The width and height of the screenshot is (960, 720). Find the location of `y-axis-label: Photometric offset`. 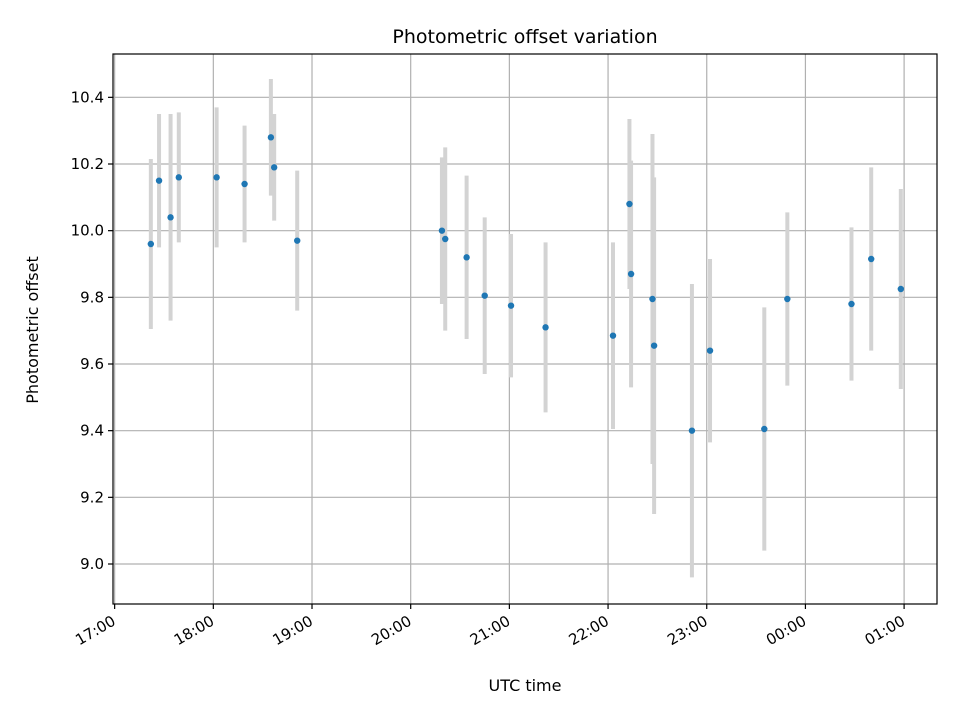

y-axis-label: Photometric offset is located at coordinates (32, 330).